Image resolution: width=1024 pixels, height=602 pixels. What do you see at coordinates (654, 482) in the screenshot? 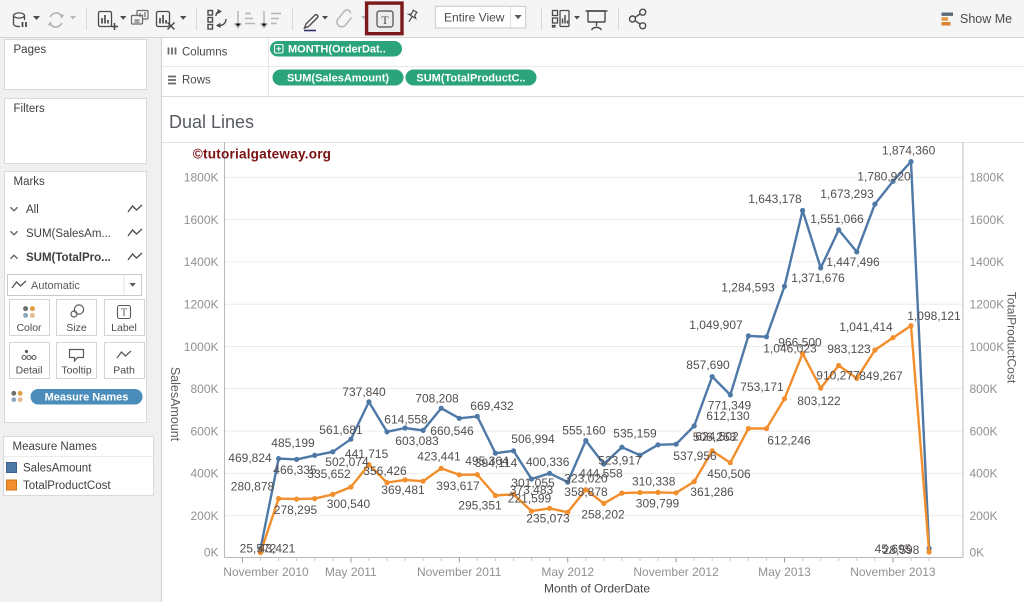
I see `svg-text: 310,338` at bounding box center [654, 482].